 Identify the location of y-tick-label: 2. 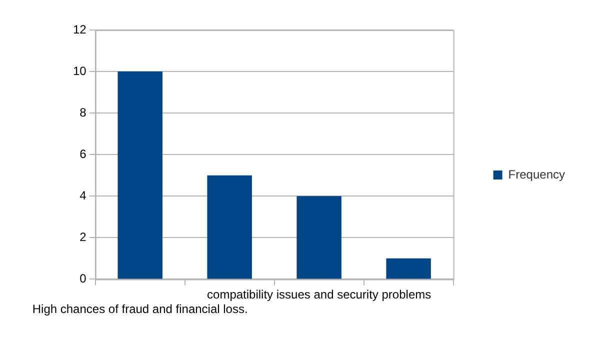
(83, 237).